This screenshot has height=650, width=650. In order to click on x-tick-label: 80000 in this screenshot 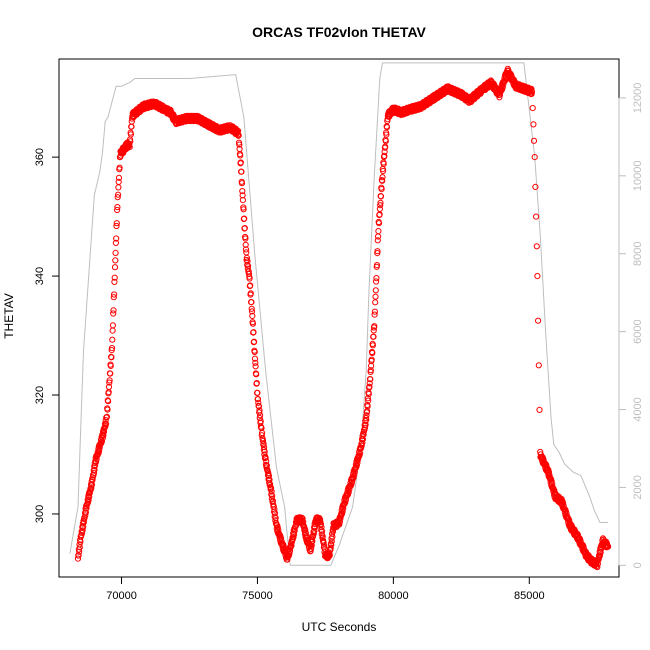, I will do `click(393, 596)`.